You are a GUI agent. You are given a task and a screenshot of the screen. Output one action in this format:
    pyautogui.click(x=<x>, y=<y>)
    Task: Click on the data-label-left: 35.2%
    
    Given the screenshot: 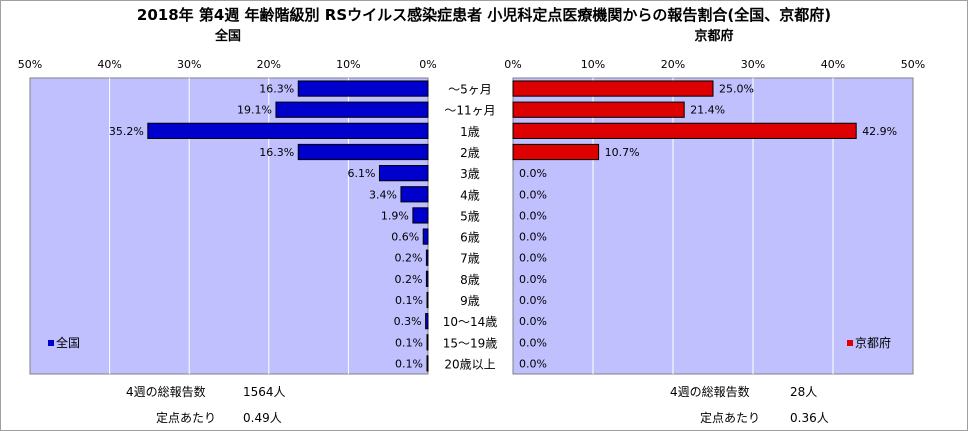 What is the action you would take?
    pyautogui.click(x=126, y=131)
    